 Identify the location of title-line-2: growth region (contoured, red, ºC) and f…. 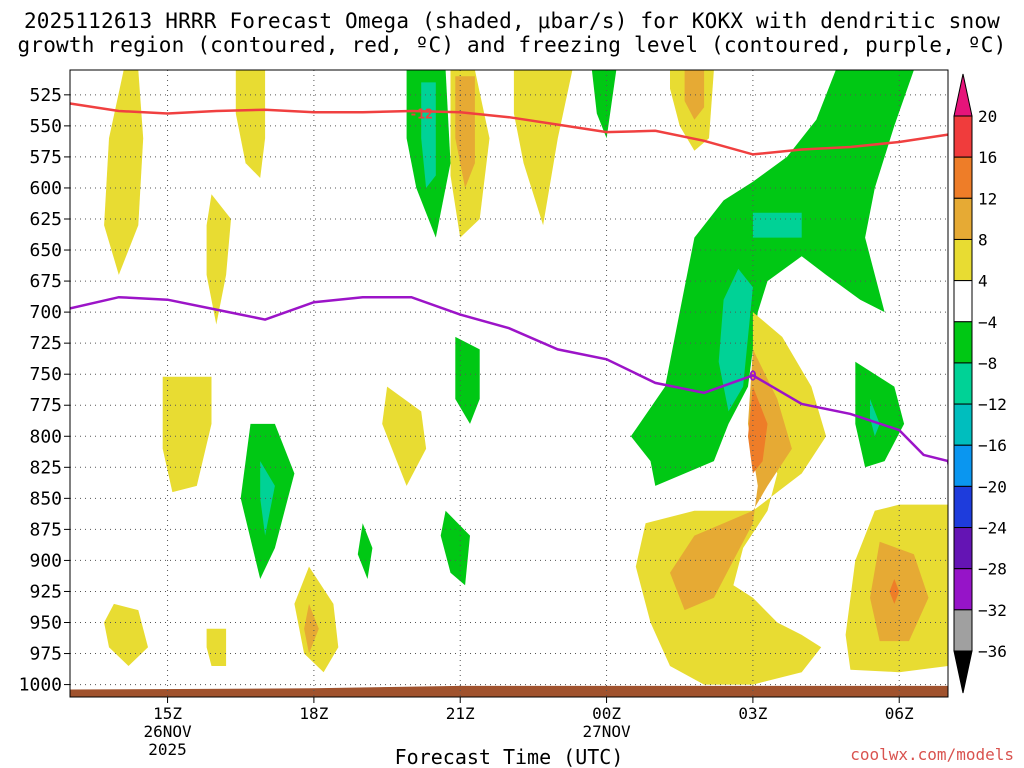
(512, 45).